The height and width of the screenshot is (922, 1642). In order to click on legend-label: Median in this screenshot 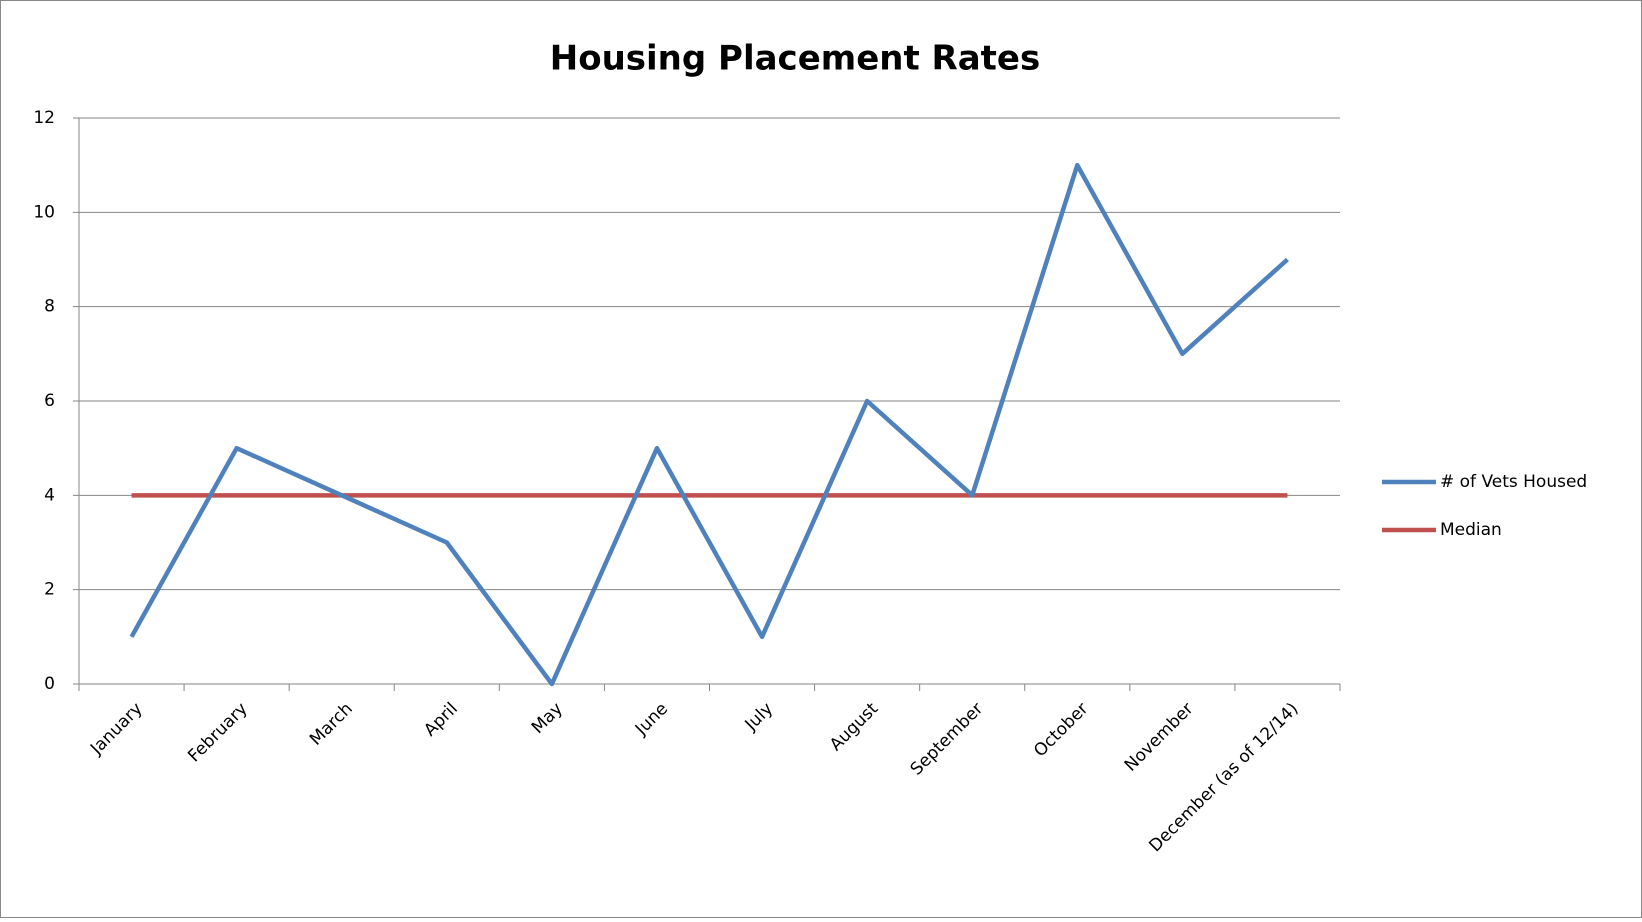, I will do `click(1471, 530)`.